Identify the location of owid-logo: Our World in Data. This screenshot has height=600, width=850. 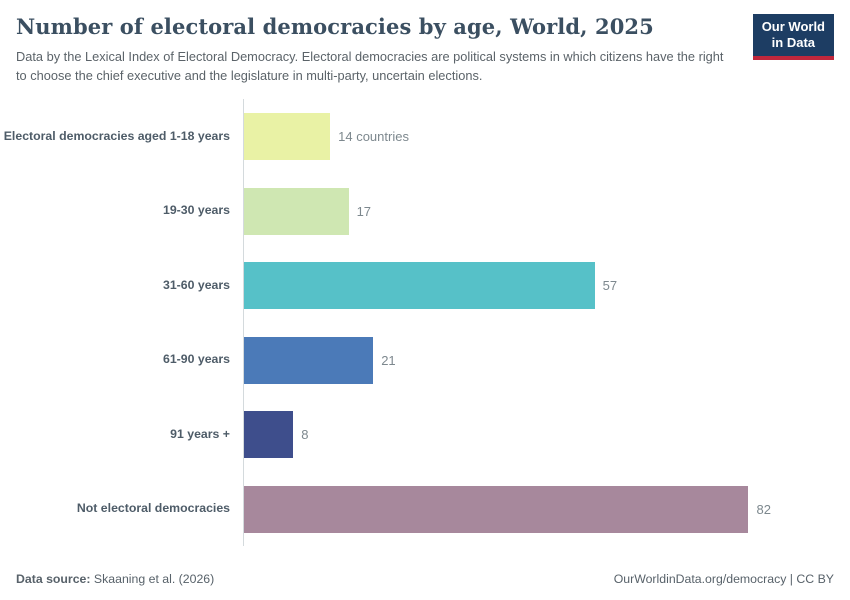
(793, 37).